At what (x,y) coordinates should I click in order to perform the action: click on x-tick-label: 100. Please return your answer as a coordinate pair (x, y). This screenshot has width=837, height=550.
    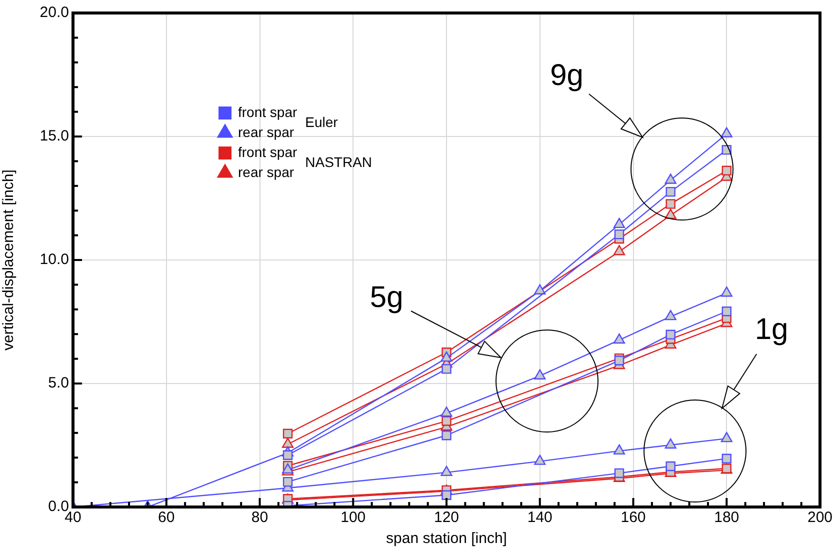
    Looking at the image, I should click on (353, 517).